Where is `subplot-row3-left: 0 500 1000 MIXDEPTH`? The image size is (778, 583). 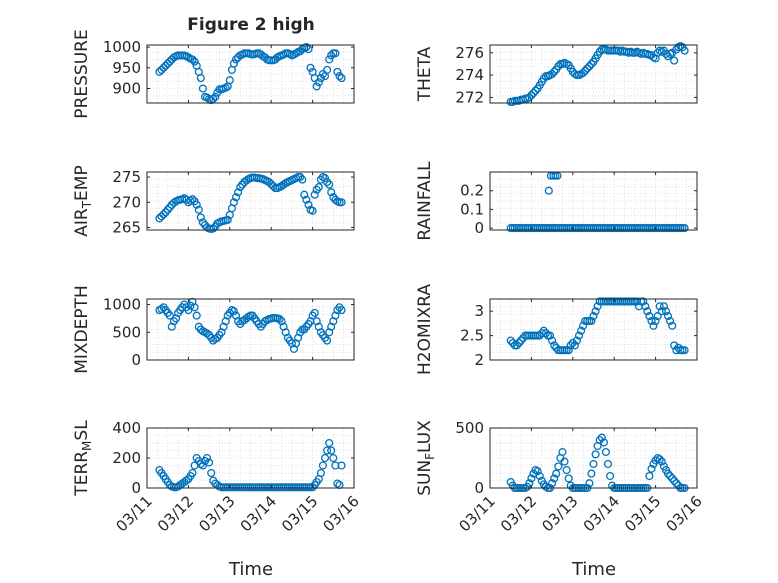 subplot-row3-left: 0 500 1000 MIXDEPTH is located at coordinates (213, 329).